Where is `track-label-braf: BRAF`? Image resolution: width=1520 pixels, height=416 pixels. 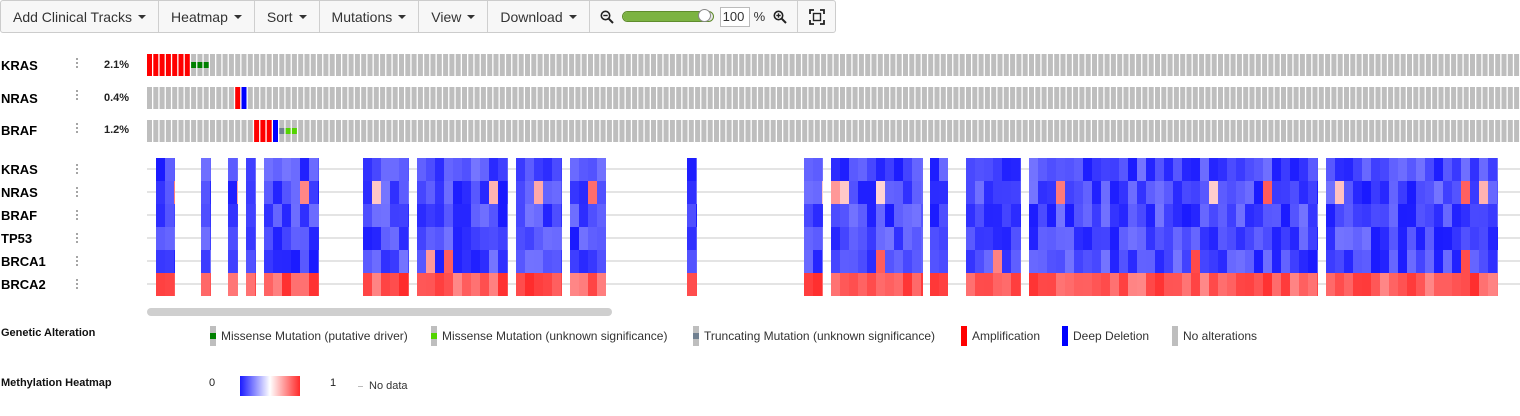 track-label-braf: BRAF is located at coordinates (19, 130).